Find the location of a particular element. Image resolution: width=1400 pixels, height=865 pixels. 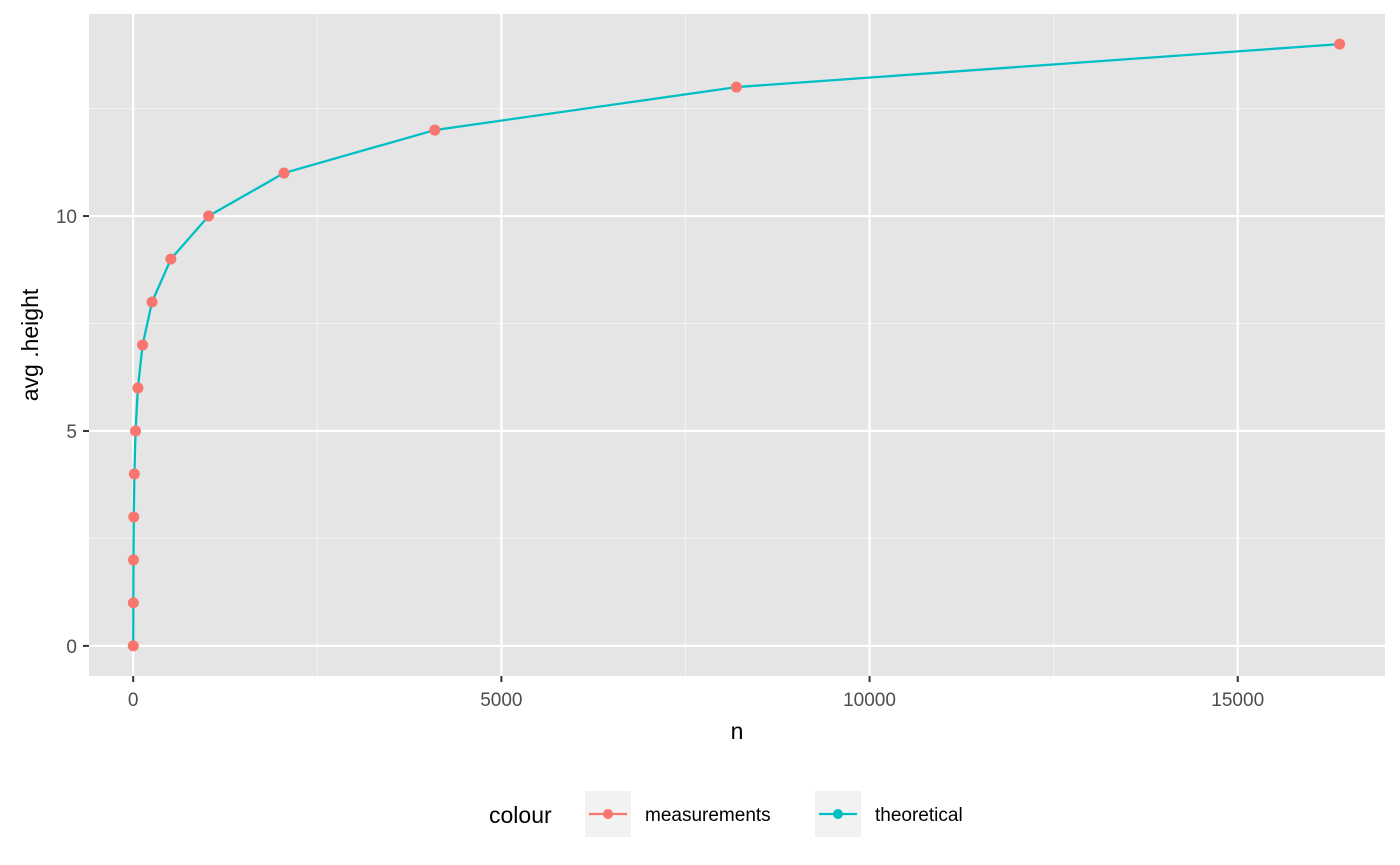

legend-item-theoretical: theoretical is located at coordinates (889, 814).